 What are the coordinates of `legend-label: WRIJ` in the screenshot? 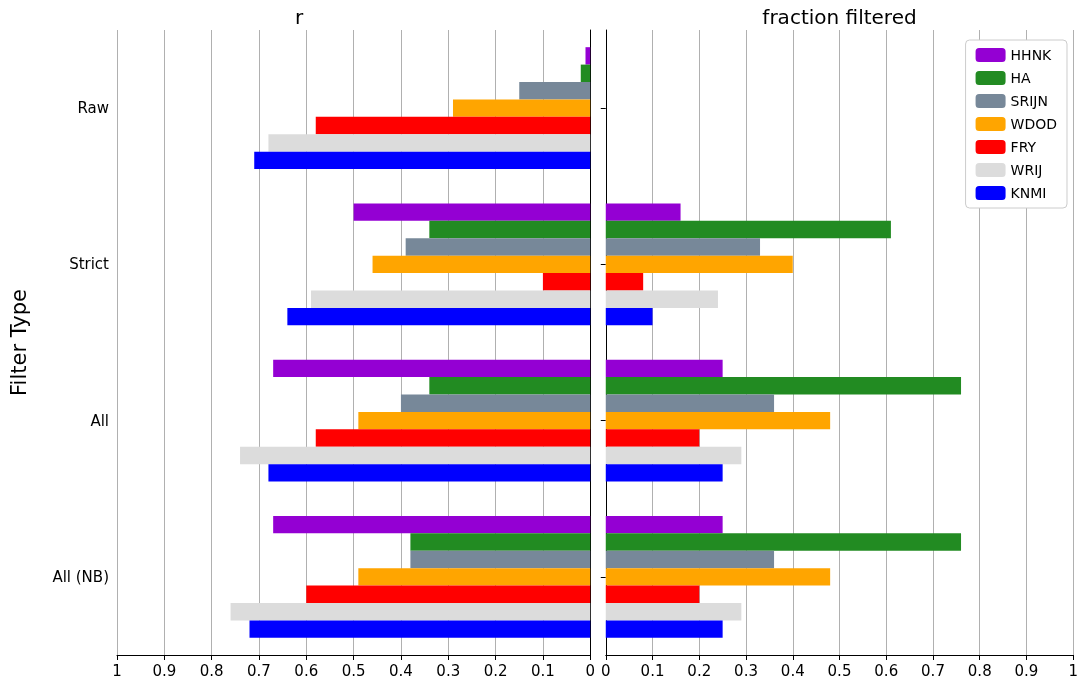 It's located at (1026, 170).